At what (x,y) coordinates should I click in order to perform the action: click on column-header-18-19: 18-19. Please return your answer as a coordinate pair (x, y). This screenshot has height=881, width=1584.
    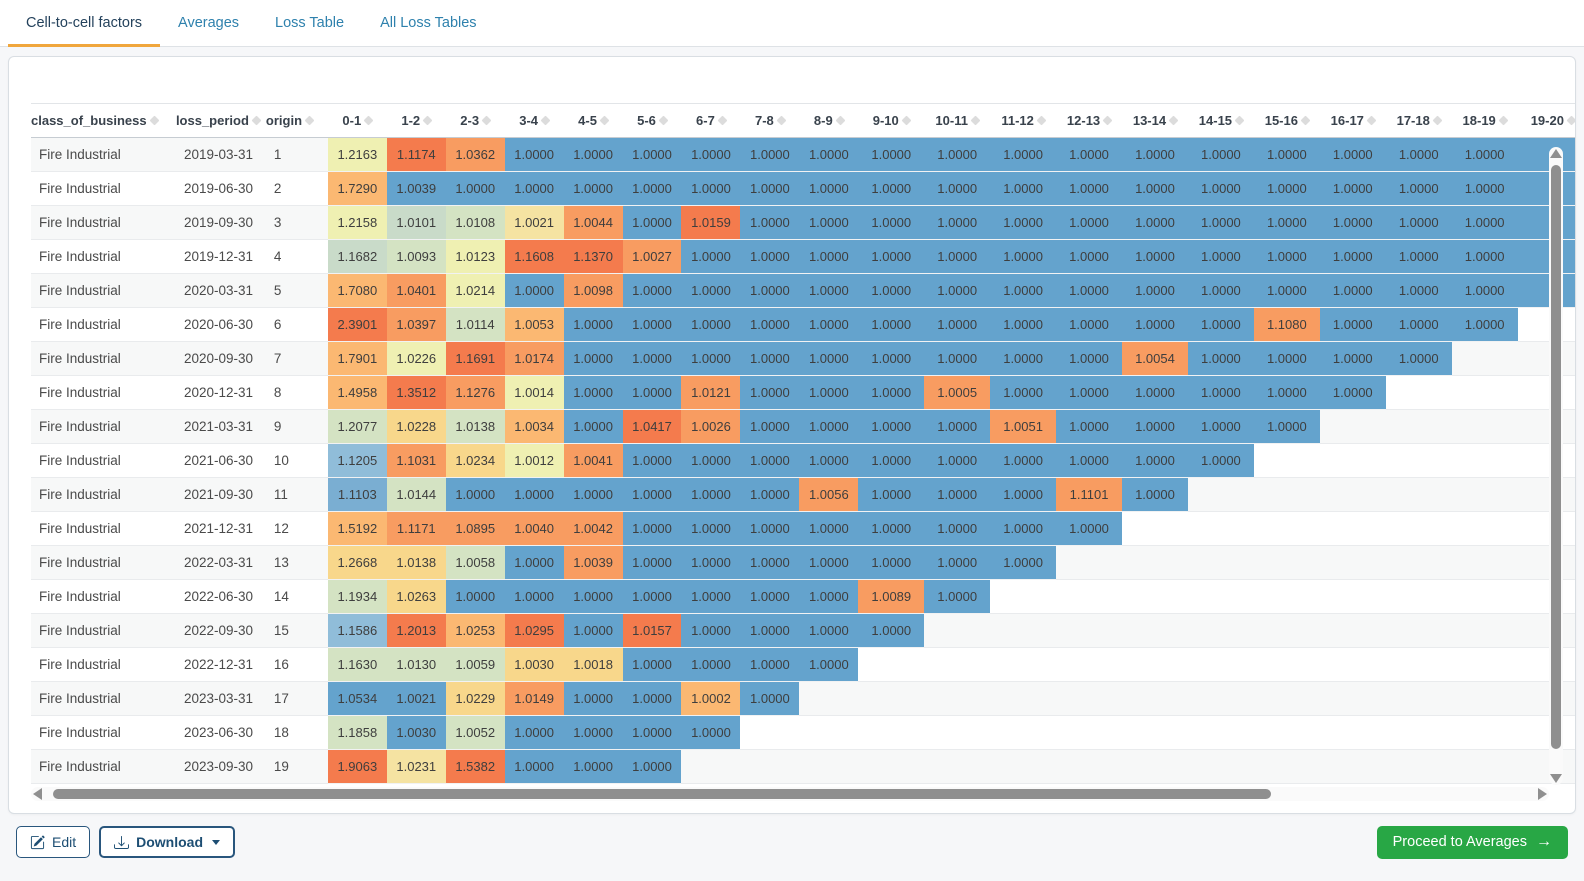
    Looking at the image, I should click on (1484, 120).